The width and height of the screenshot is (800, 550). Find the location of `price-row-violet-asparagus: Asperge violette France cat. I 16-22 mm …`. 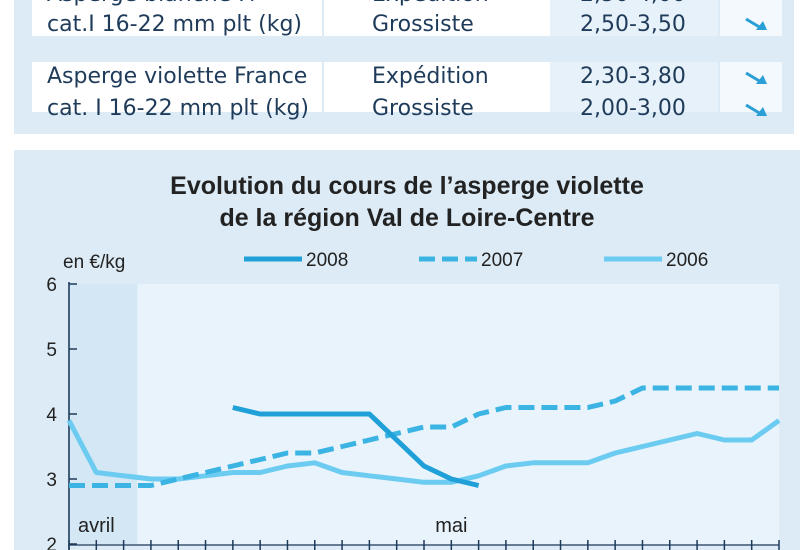

price-row-violet-asparagus: Asperge violette France cat. I 16-22 mm … is located at coordinates (404, 91).